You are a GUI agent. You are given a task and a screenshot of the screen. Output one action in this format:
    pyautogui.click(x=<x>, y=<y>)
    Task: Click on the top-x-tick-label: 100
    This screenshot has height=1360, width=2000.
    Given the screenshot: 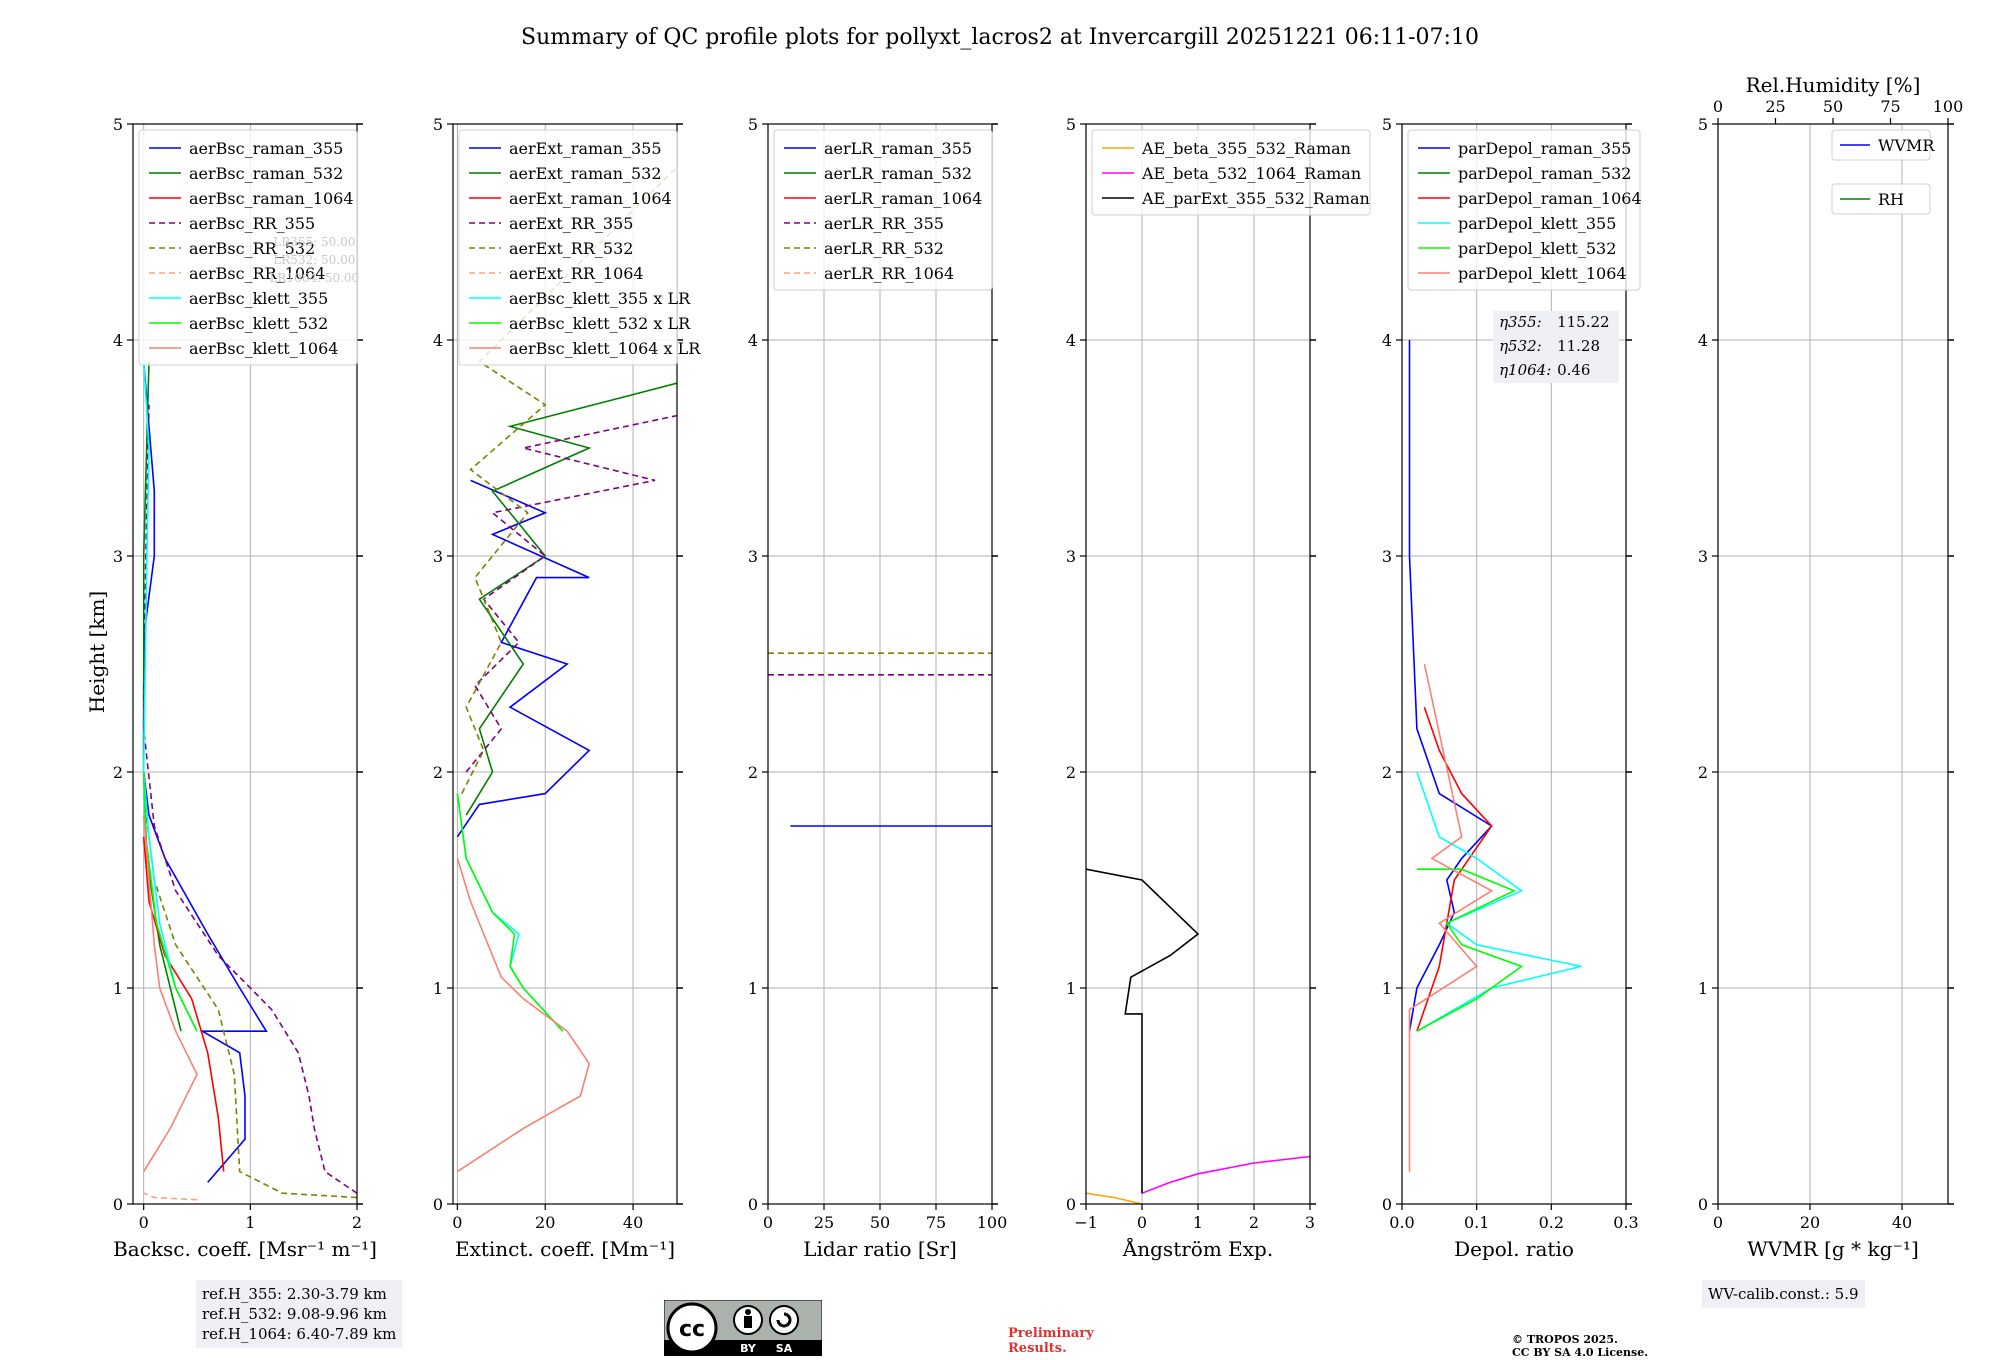 What is the action you would take?
    pyautogui.click(x=1948, y=106)
    